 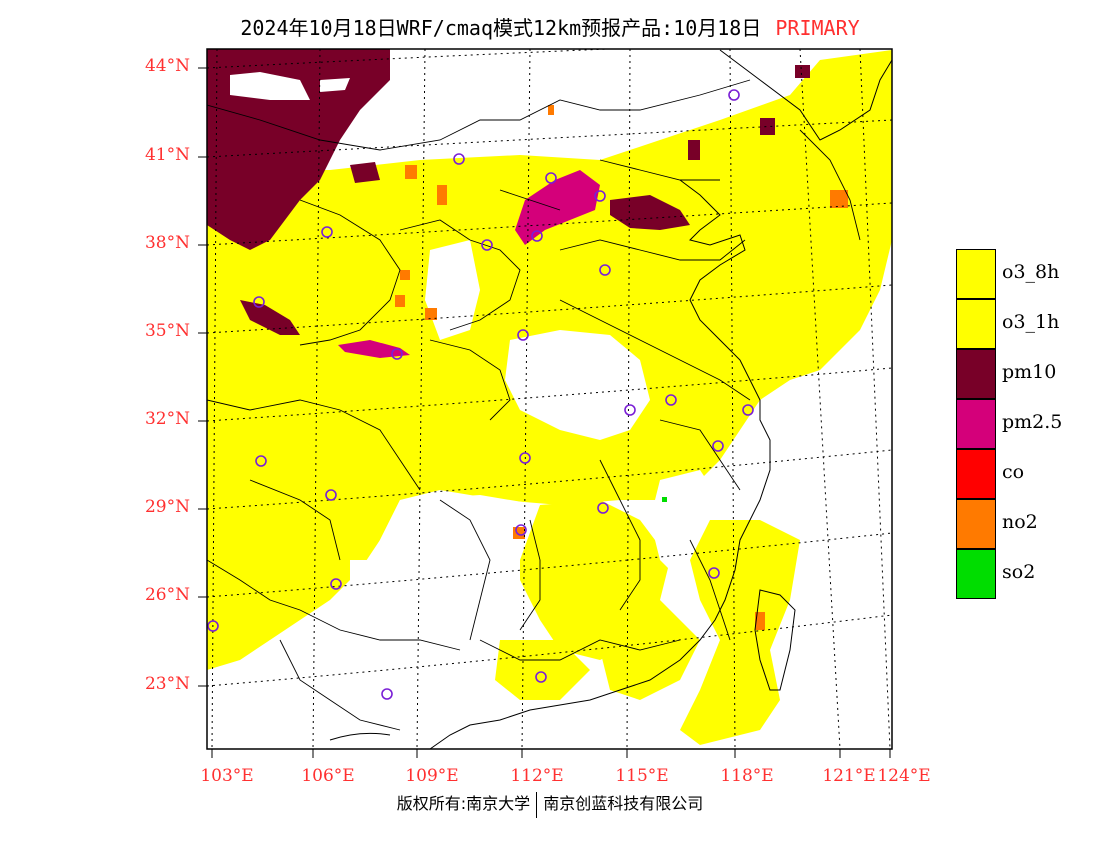 I want to click on so2-spot, so click(x=664, y=499).